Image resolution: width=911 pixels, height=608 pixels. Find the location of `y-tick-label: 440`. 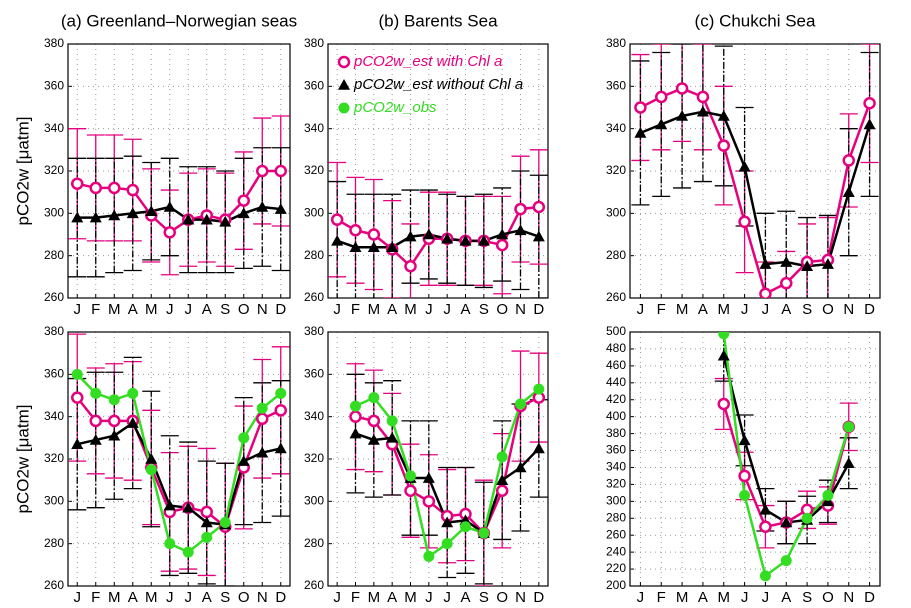

y-tick-label: 440 is located at coordinates (616, 382).